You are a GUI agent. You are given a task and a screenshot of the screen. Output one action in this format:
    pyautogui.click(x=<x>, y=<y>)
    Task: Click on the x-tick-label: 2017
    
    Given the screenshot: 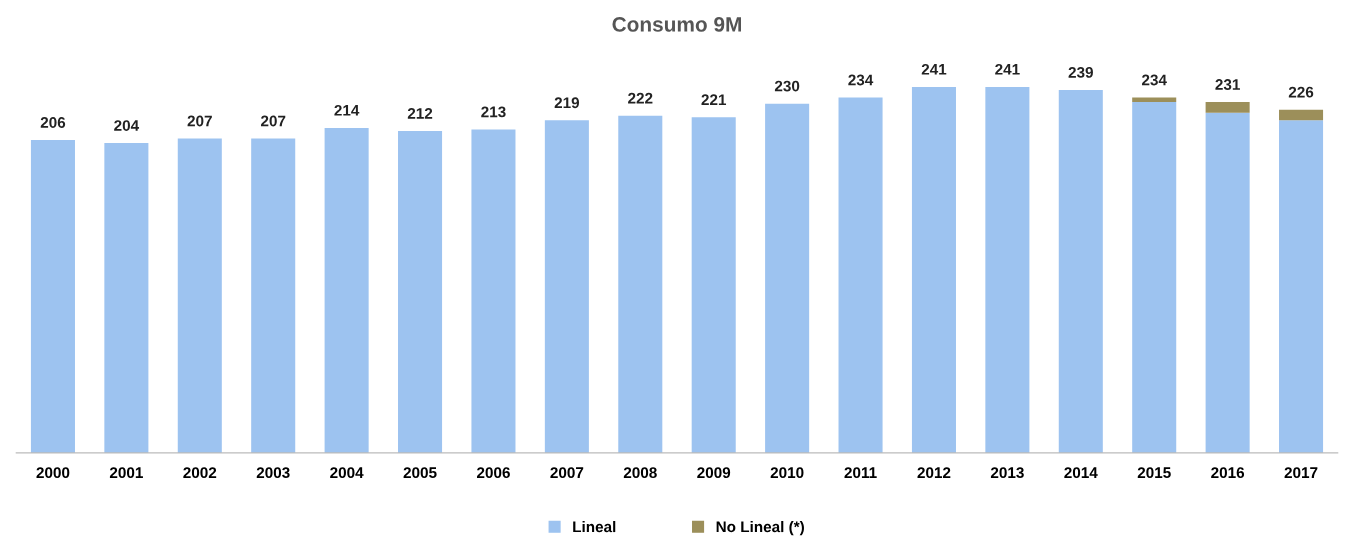 What is the action you would take?
    pyautogui.click(x=1301, y=473)
    